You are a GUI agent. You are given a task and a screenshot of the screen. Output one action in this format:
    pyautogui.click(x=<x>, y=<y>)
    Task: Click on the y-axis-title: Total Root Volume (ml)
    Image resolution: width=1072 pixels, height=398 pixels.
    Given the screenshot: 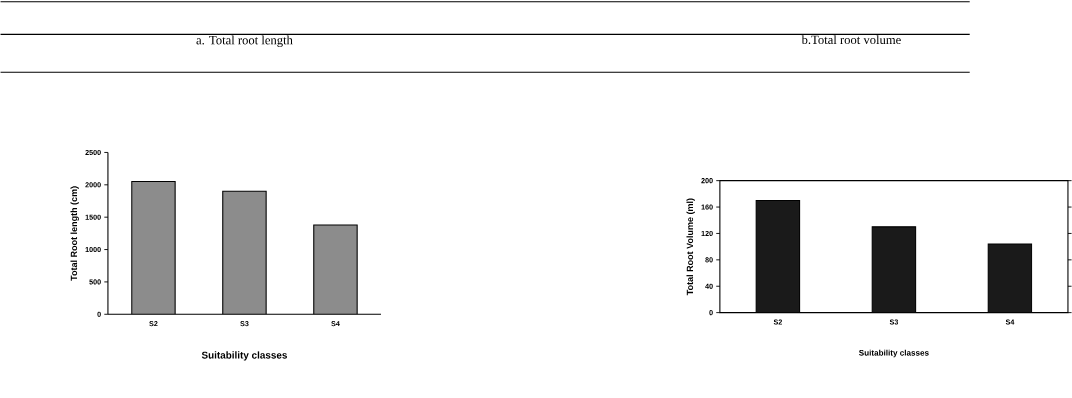 What is the action you would take?
    pyautogui.click(x=690, y=247)
    